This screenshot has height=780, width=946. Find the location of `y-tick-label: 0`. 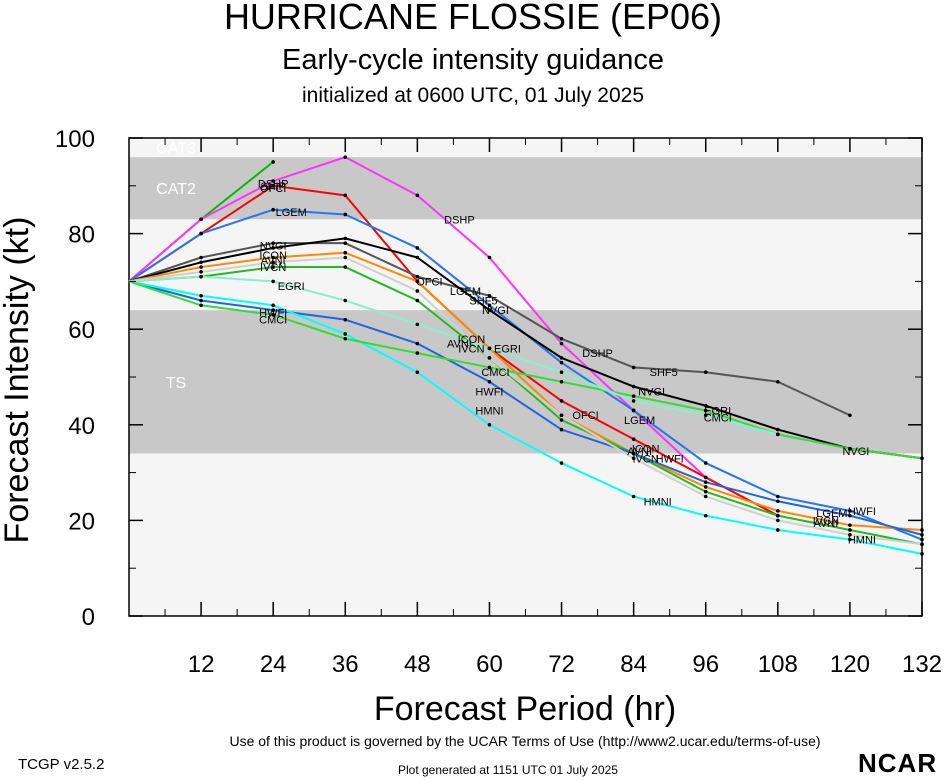

y-tick-label: 0 is located at coordinates (88, 617).